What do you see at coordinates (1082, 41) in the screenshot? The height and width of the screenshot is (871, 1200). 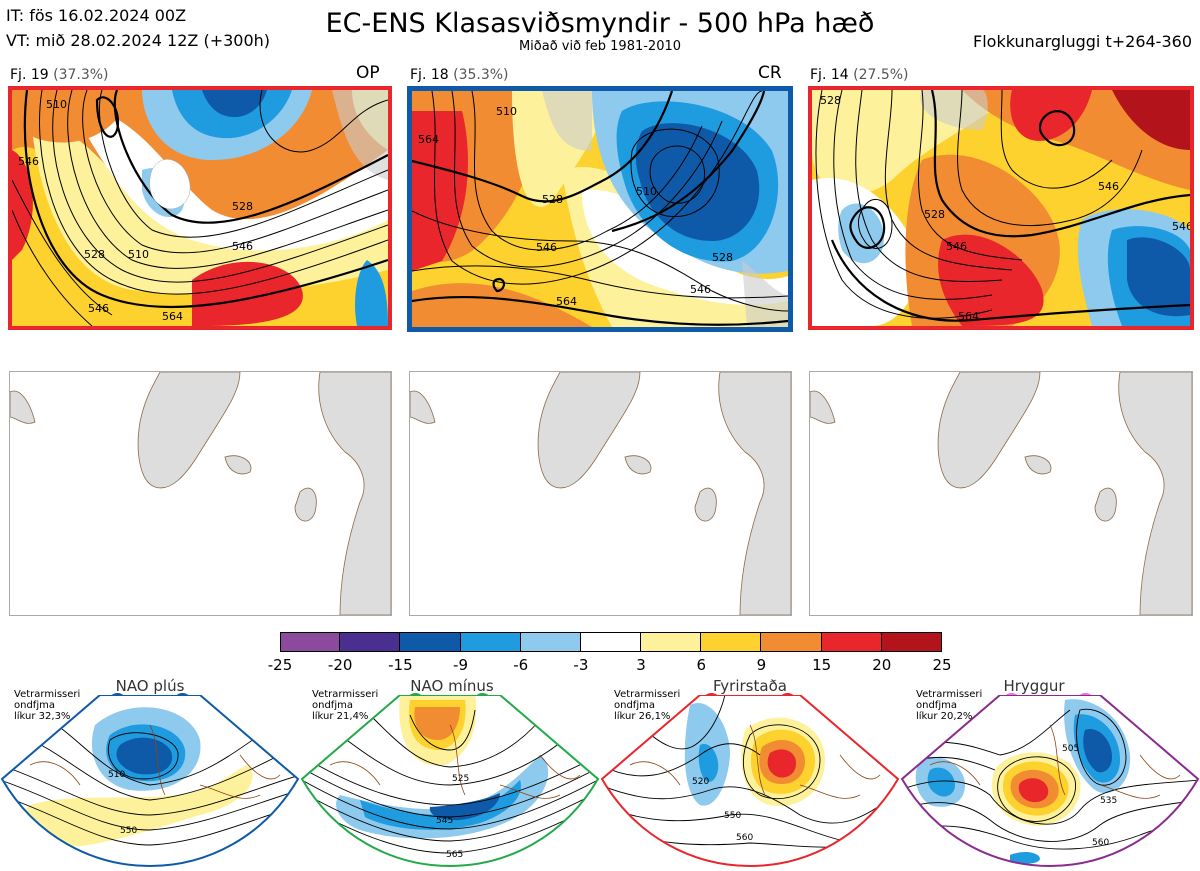 I see `classification-window: Flokkunargluggi t+264-360` at bounding box center [1082, 41].